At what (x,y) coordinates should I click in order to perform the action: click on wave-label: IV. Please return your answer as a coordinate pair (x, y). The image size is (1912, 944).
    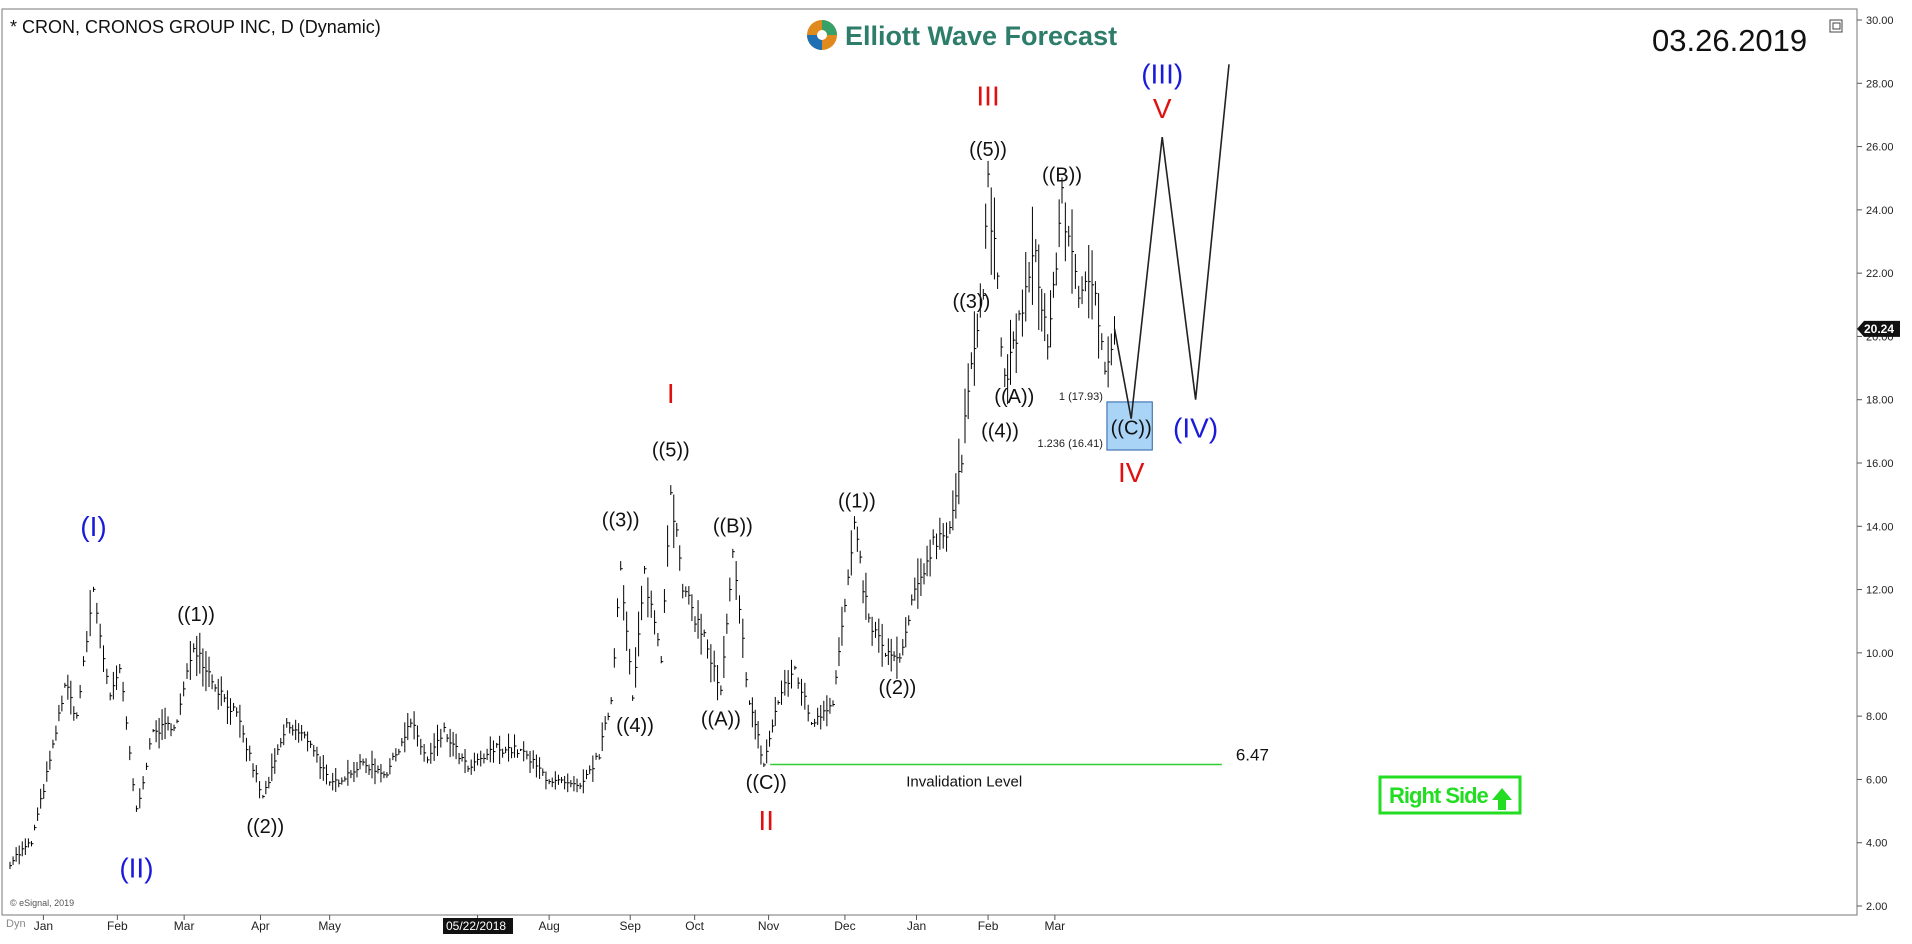
    Looking at the image, I should click on (1131, 472).